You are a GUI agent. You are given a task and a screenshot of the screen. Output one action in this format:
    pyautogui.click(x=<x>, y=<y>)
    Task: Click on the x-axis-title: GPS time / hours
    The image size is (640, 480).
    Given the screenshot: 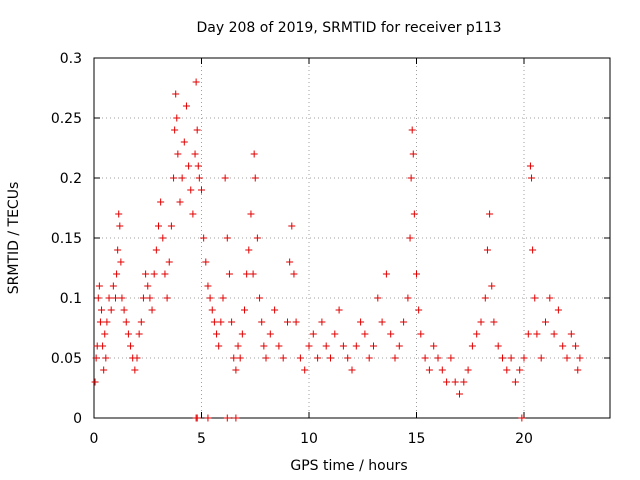 What is the action you would take?
    pyautogui.click(x=348, y=466)
    